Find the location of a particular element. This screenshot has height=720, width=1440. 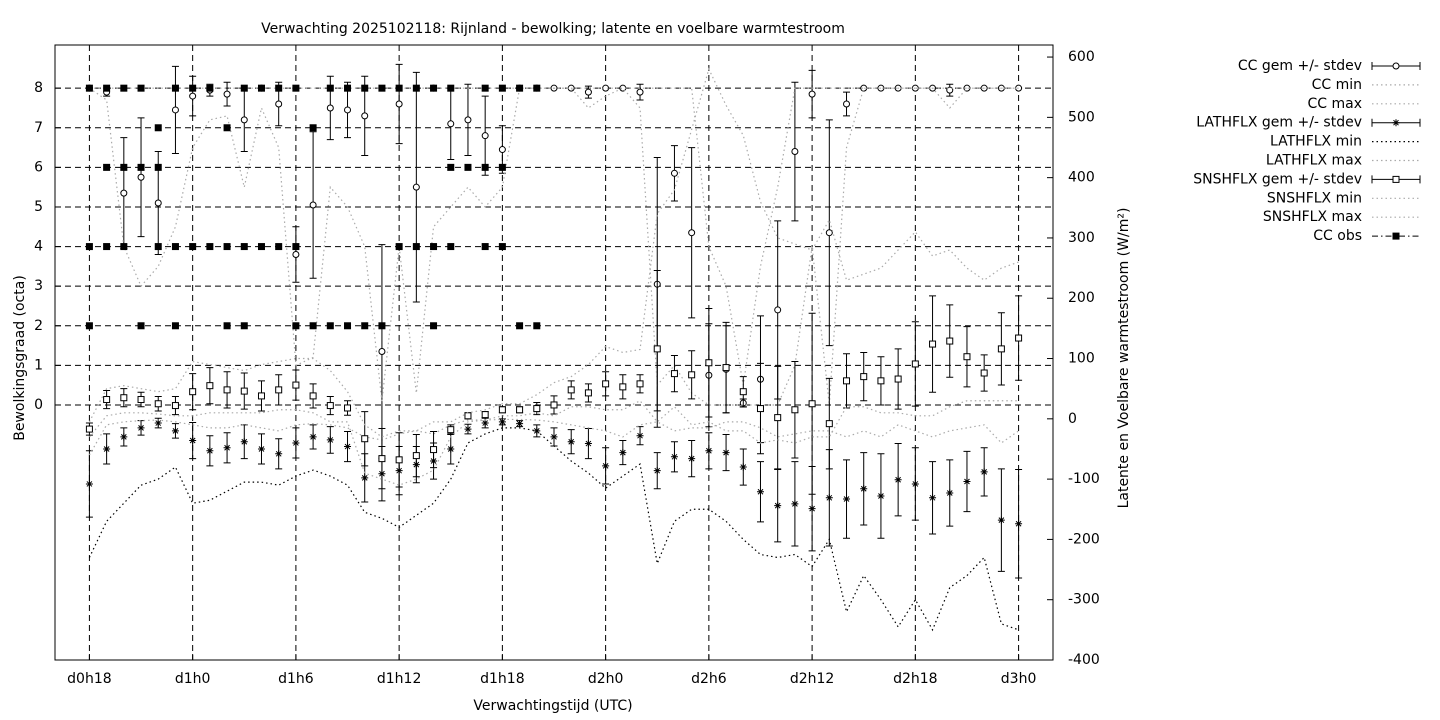

y2-tick-label: 300 is located at coordinates (1081, 238).